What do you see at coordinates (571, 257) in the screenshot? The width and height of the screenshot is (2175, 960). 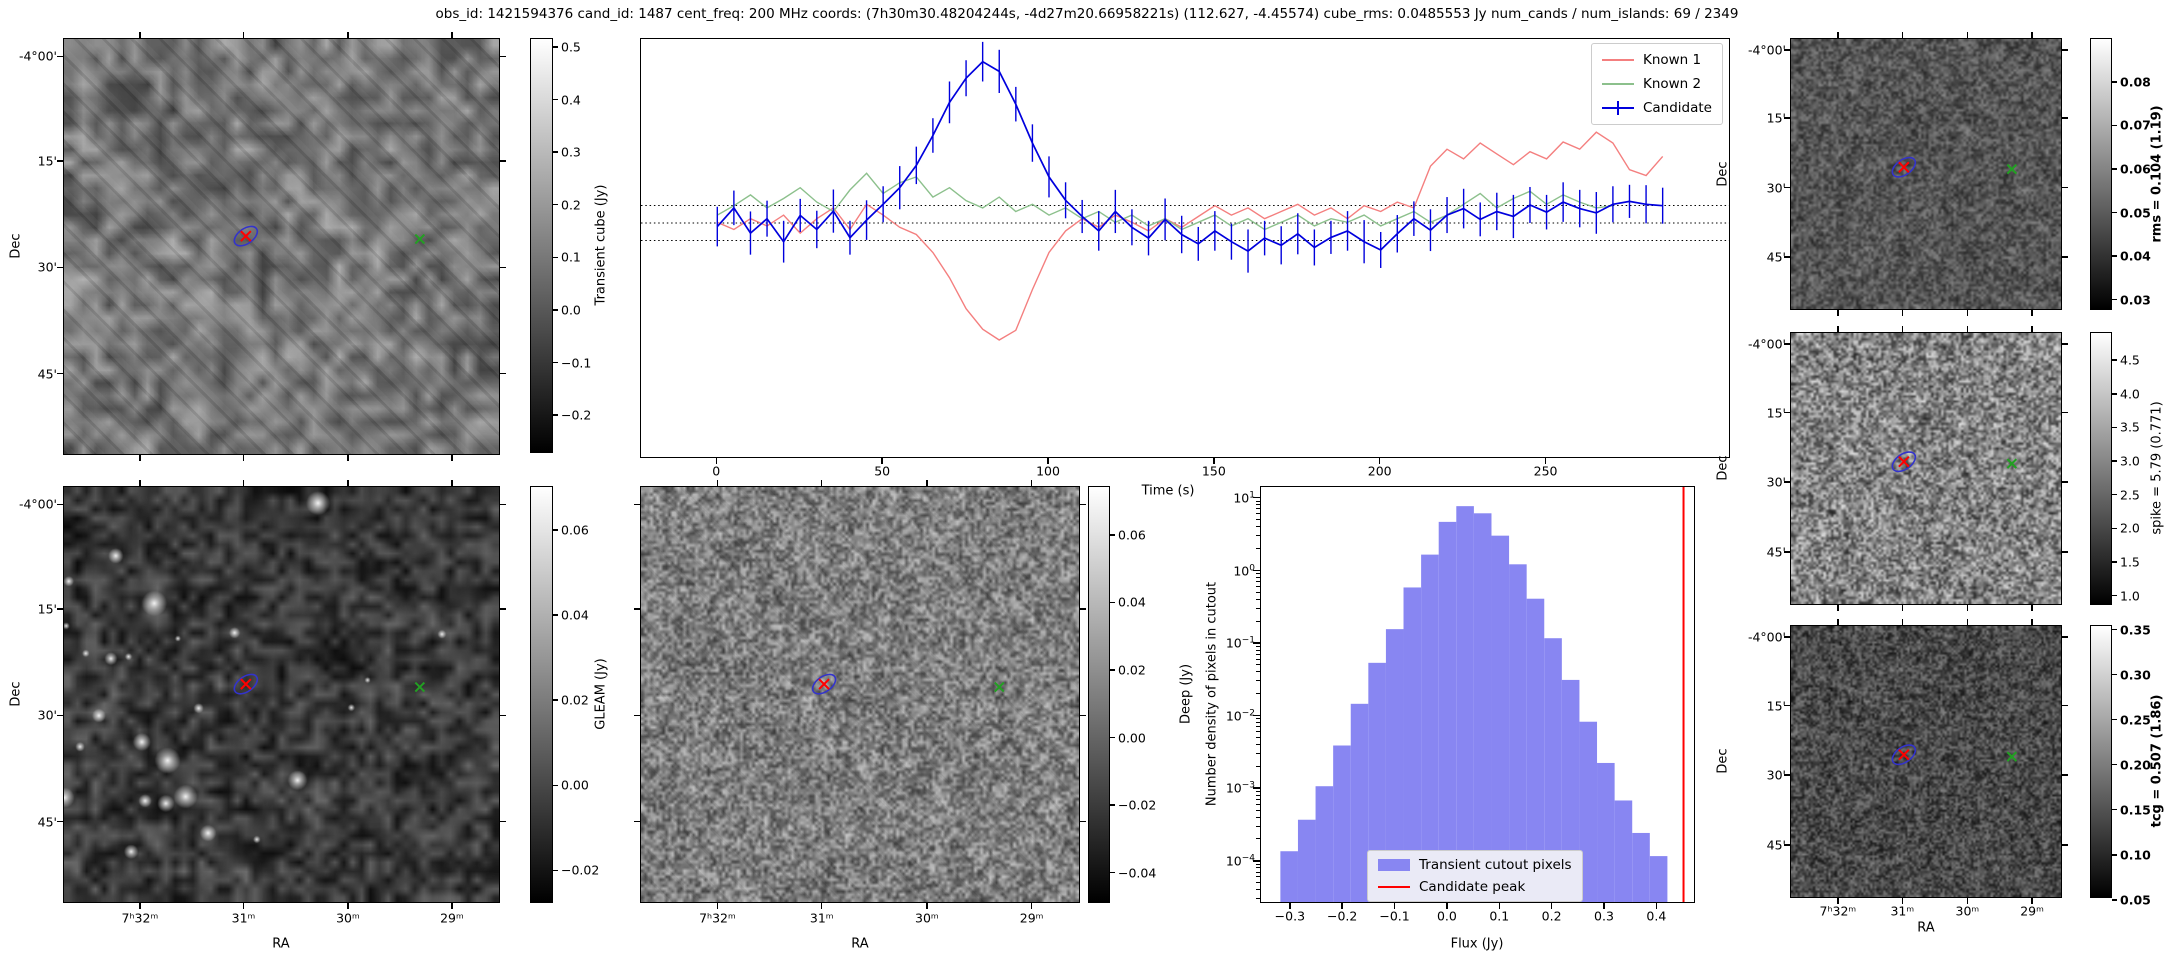 I see `colorbar-tick-label: 0.1` at bounding box center [571, 257].